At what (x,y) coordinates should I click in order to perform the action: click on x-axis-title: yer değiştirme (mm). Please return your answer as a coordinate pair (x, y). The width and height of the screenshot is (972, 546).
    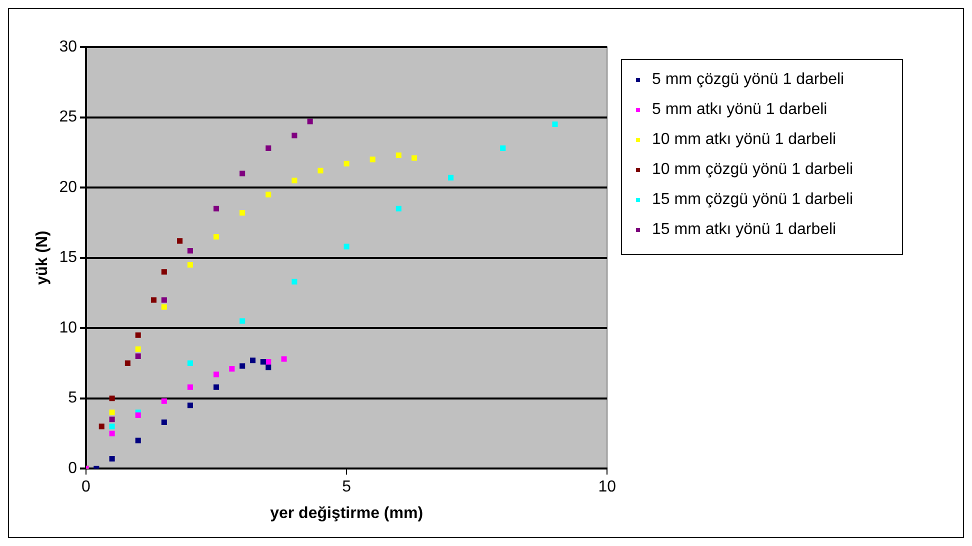
    Looking at the image, I should click on (347, 513).